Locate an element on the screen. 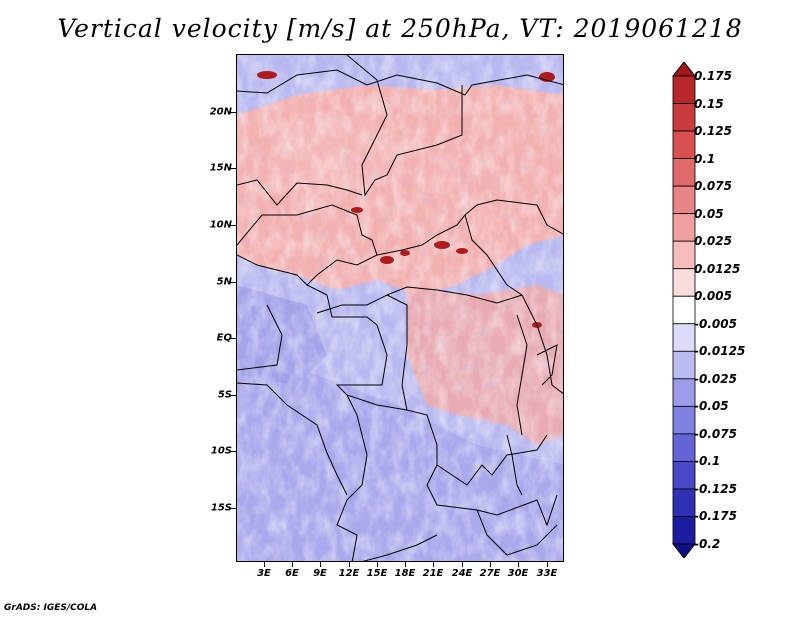  colorbar-arrow-top is located at coordinates (684, 69).